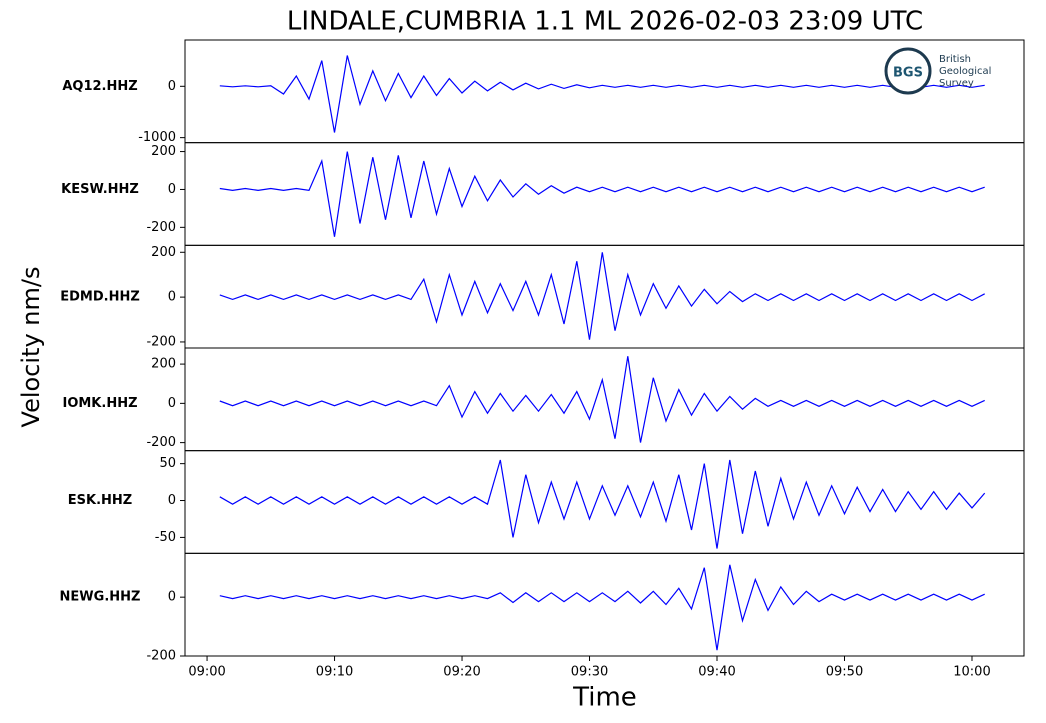  I want to click on station-label: KESW.HHZ, so click(100, 189).